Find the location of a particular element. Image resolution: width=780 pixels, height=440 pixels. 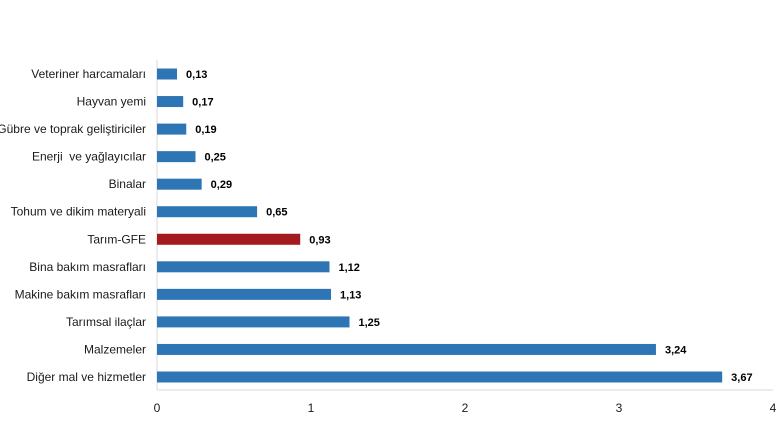

x-tick-labels: 0 1 2 3 4 is located at coordinates (465, 408).